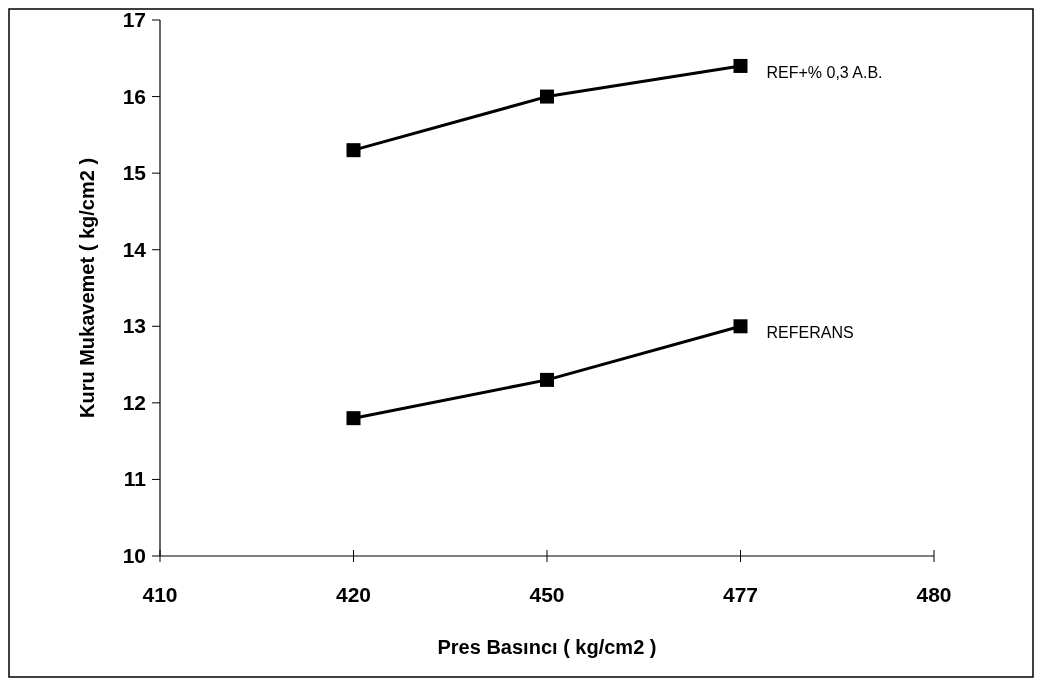  I want to click on y-tick-label: 12, so click(134, 402).